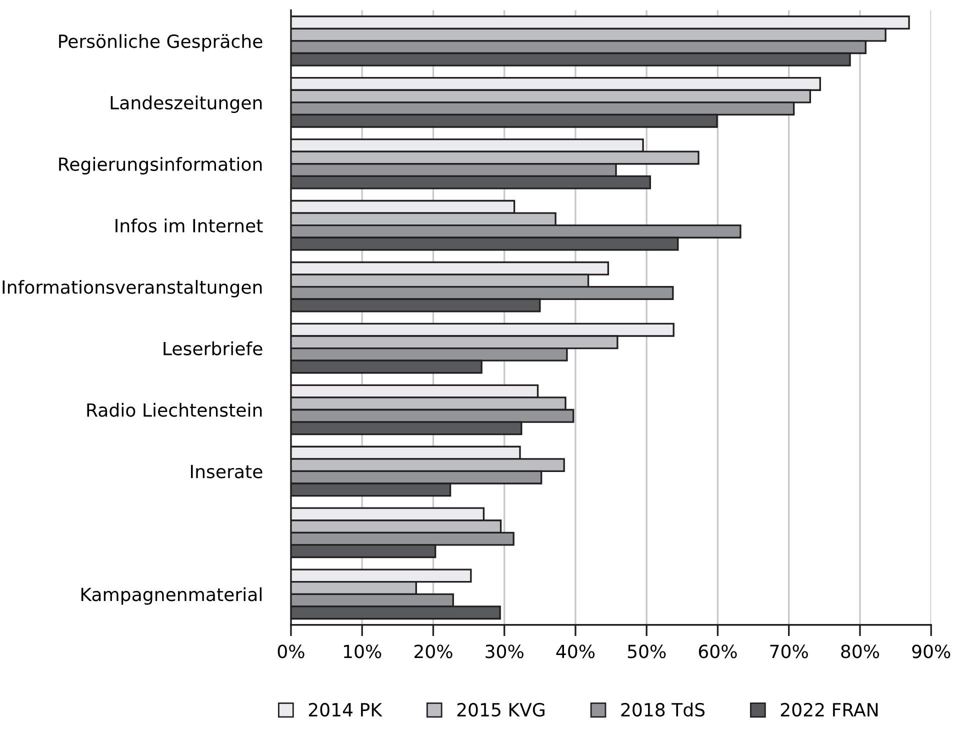 The width and height of the screenshot is (954, 730). What do you see at coordinates (189, 225) in the screenshot?
I see `y-tick-label: Infos im Internet` at bounding box center [189, 225].